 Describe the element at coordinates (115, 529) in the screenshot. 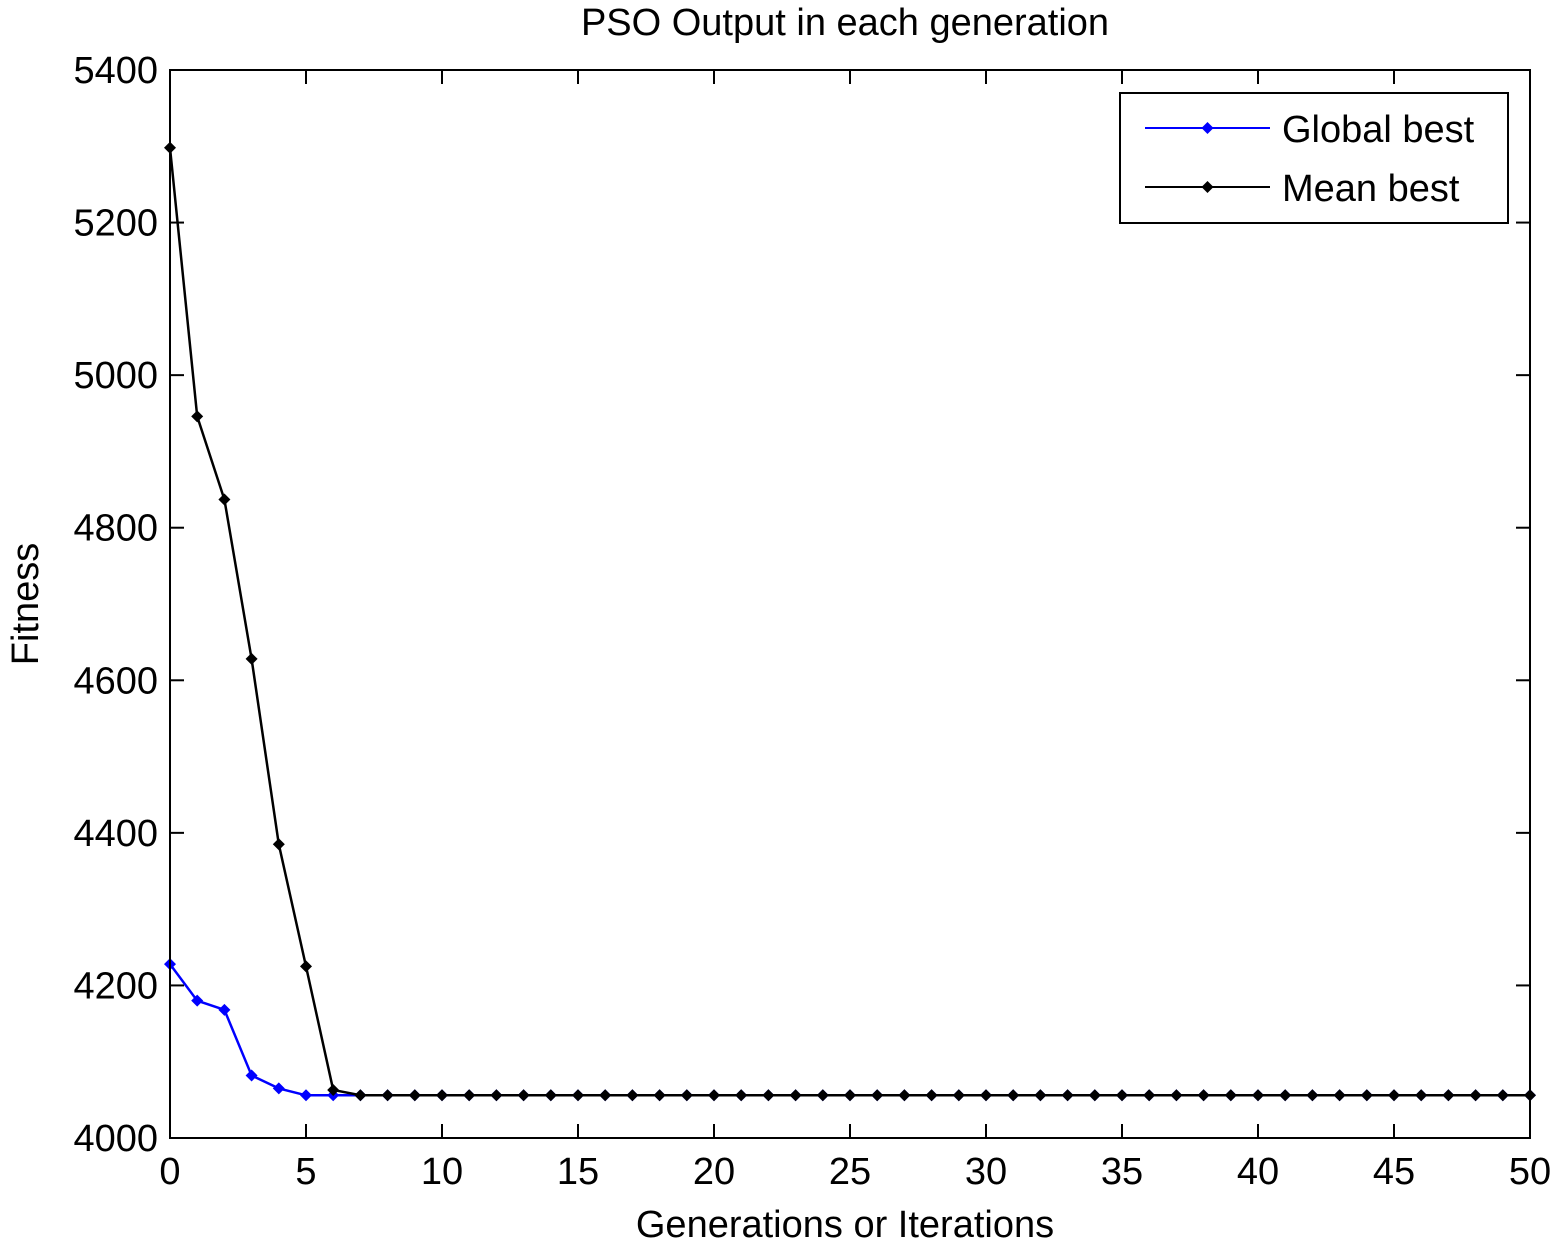

I see `y-tick-label: 4800` at that location.